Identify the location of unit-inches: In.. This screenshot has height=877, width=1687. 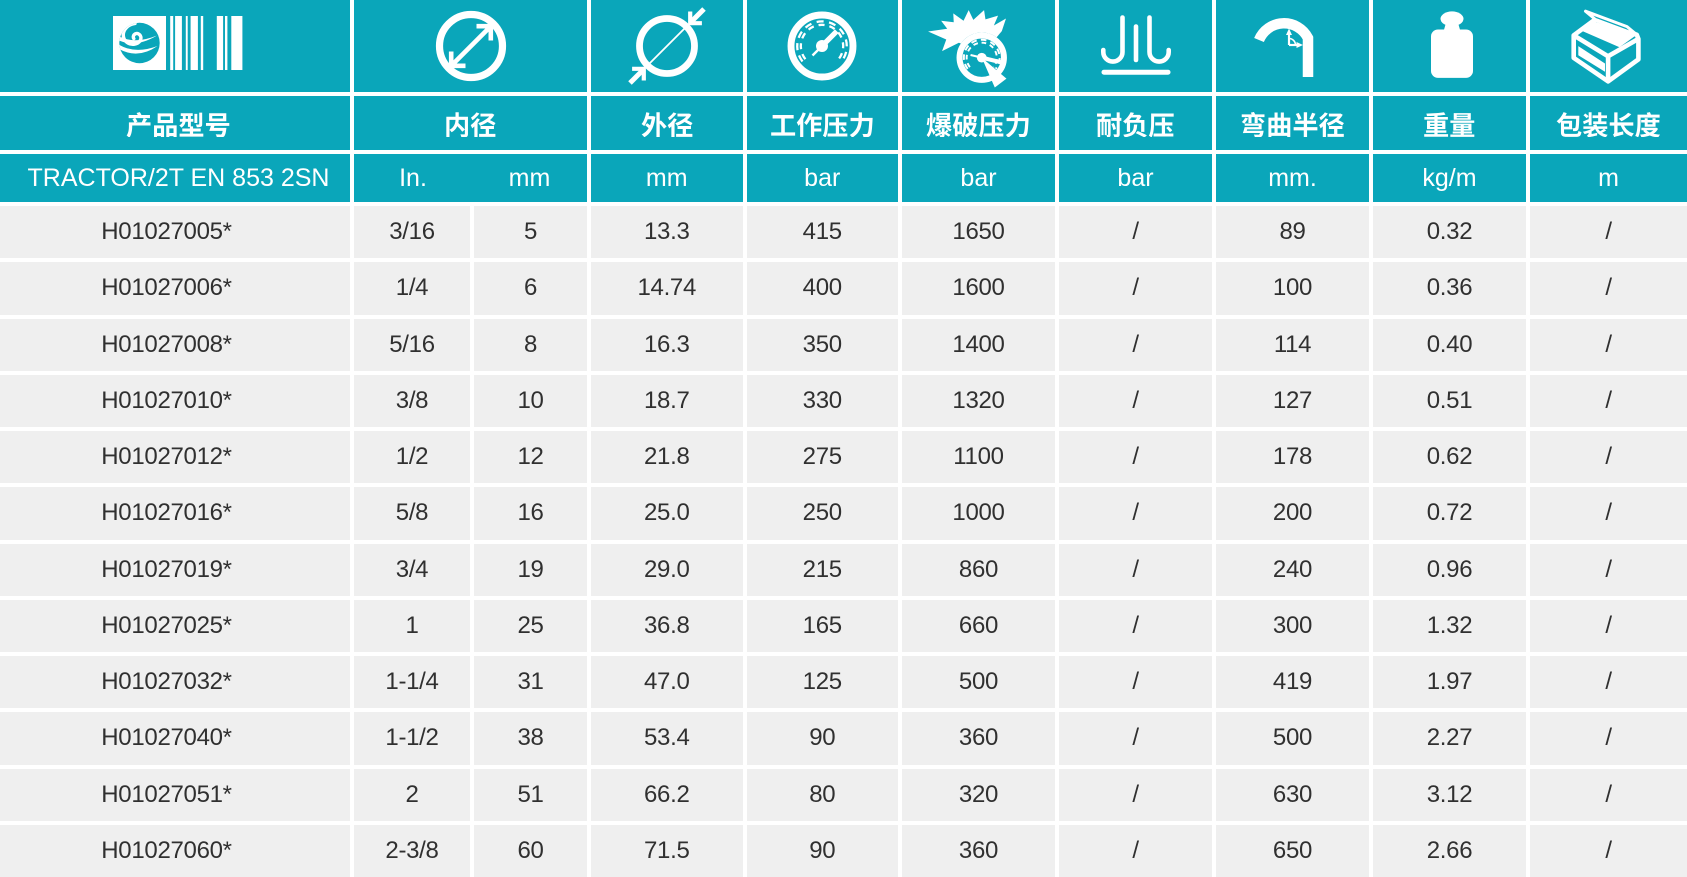
(413, 177).